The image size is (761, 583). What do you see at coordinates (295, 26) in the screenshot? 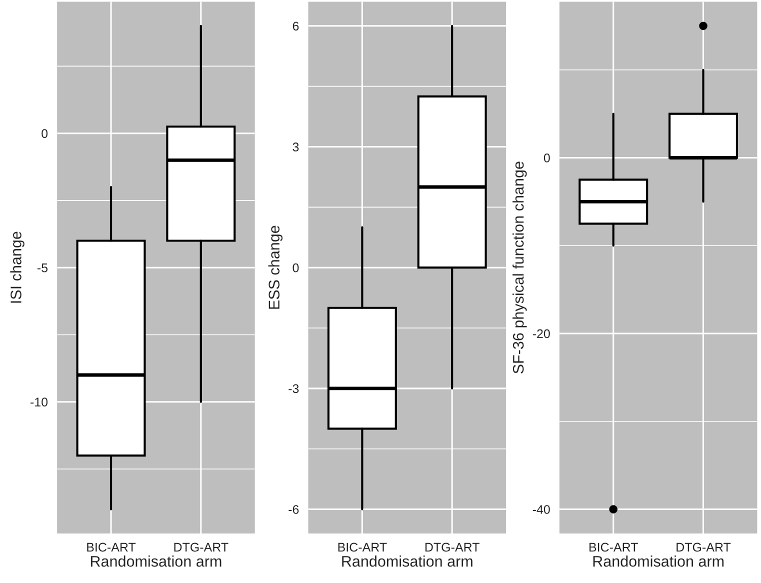
I see `y-tick-label: 6` at bounding box center [295, 26].